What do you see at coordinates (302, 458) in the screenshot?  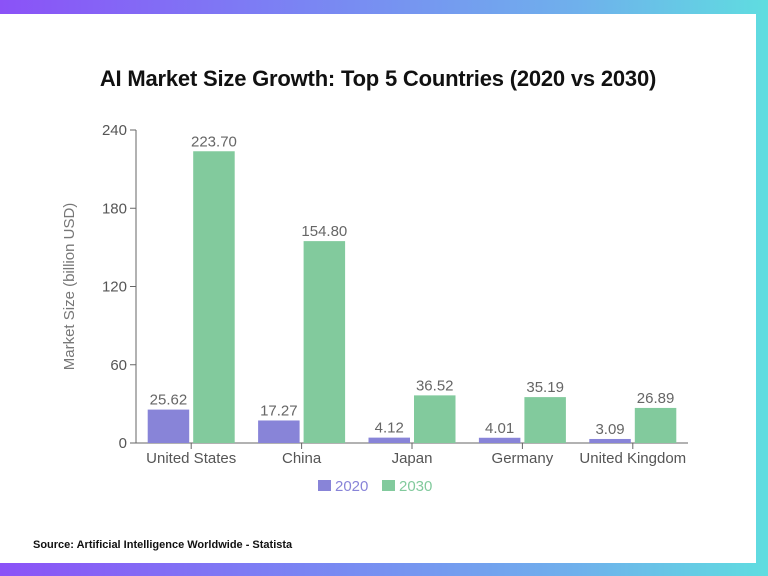 I see `x-tick-label: China` at bounding box center [302, 458].